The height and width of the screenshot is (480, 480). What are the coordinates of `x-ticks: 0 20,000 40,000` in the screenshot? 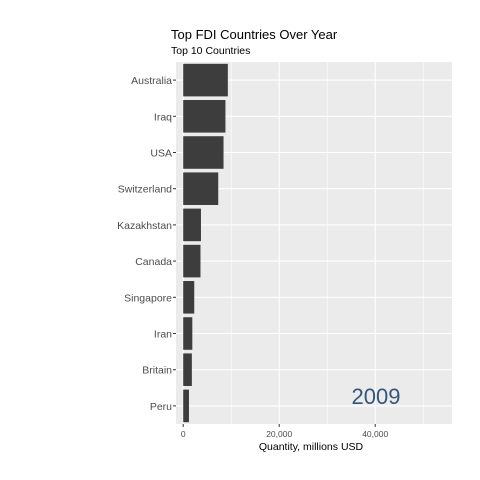 It's located at (284, 431).